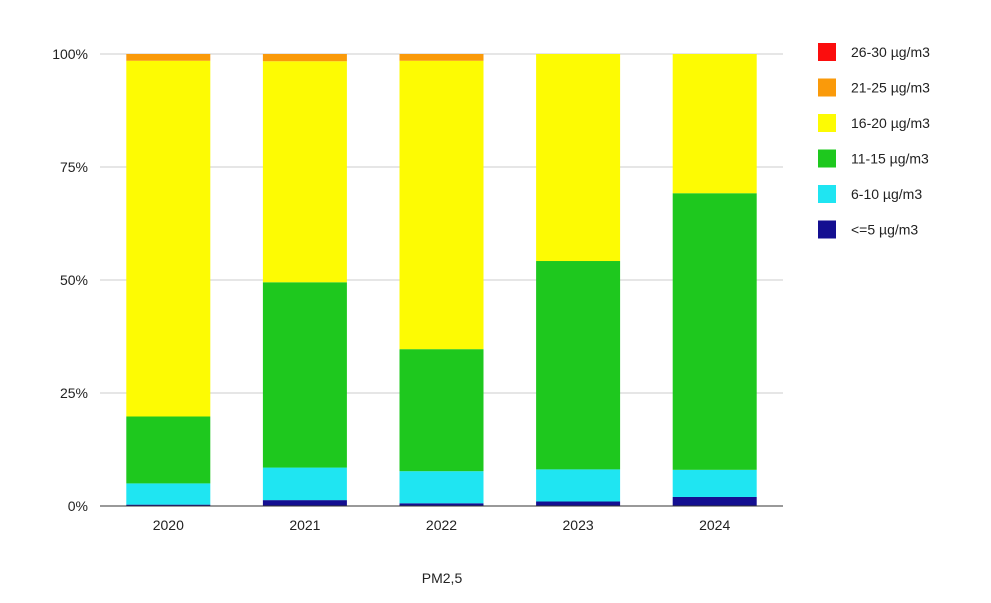 This screenshot has width=991, height=603. I want to click on x-tick-label: 2020, so click(168, 525).